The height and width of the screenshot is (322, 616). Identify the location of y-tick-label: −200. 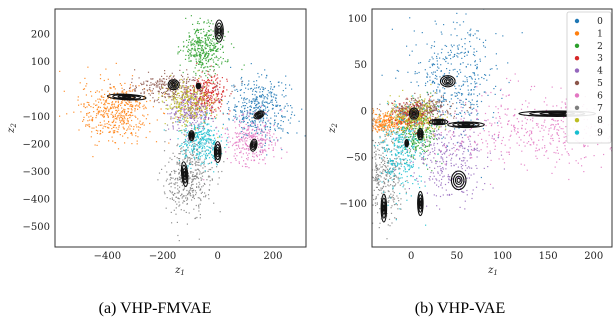
(36, 144).